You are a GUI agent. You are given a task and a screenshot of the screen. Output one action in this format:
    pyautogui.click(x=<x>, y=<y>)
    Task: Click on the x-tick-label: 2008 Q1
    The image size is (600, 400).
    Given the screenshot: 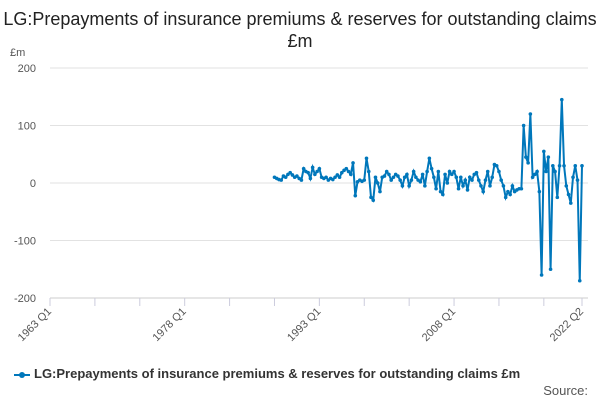 What is the action you would take?
    pyautogui.click(x=439, y=325)
    